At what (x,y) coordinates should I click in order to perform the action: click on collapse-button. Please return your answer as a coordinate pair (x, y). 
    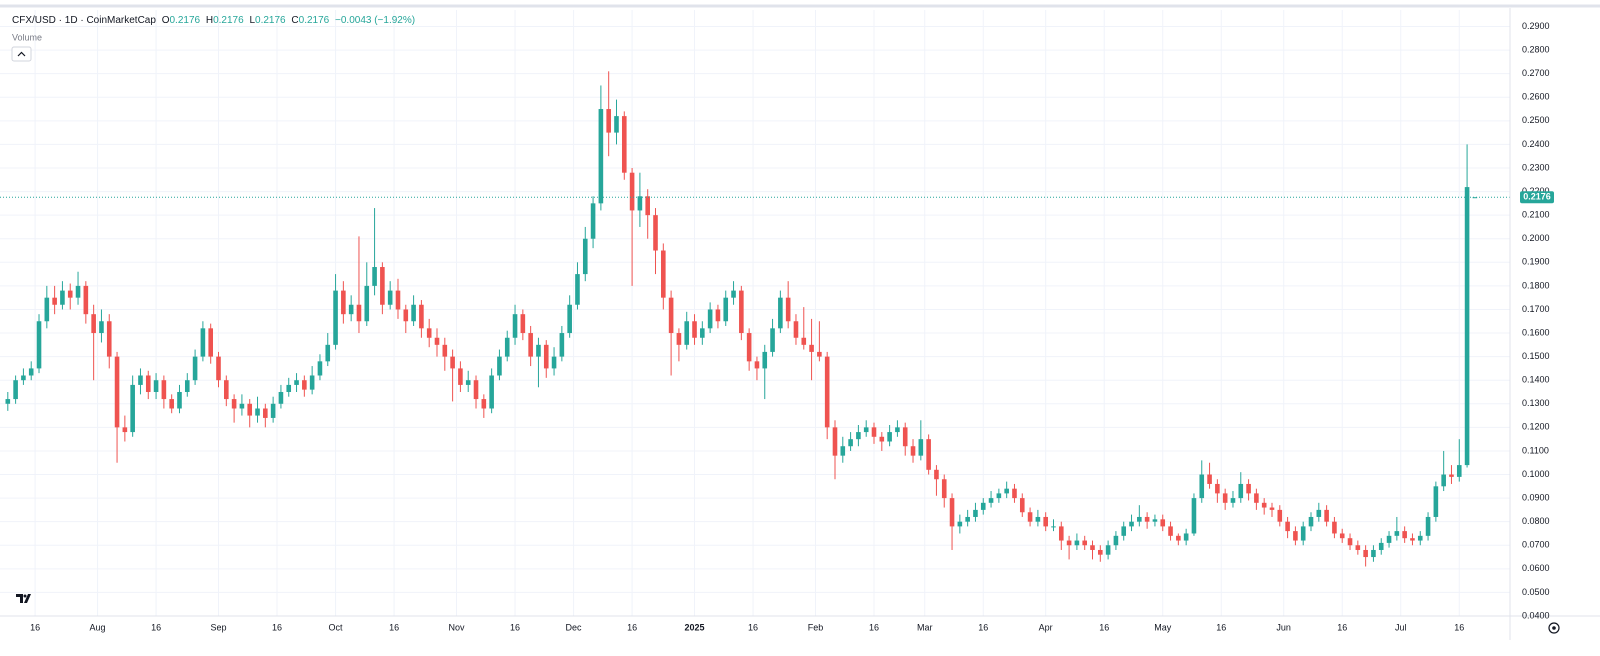
    Looking at the image, I should click on (21, 54).